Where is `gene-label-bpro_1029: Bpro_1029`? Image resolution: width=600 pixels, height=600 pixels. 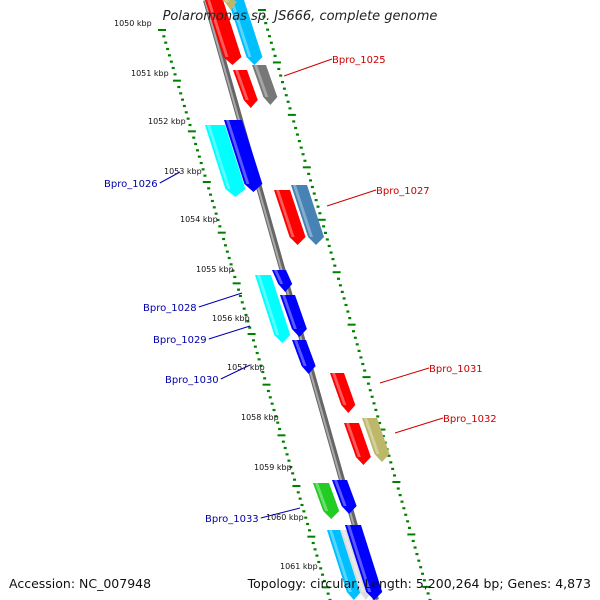
gene-label-bpro_1029: Bpro_1029 is located at coordinates (202, 335).